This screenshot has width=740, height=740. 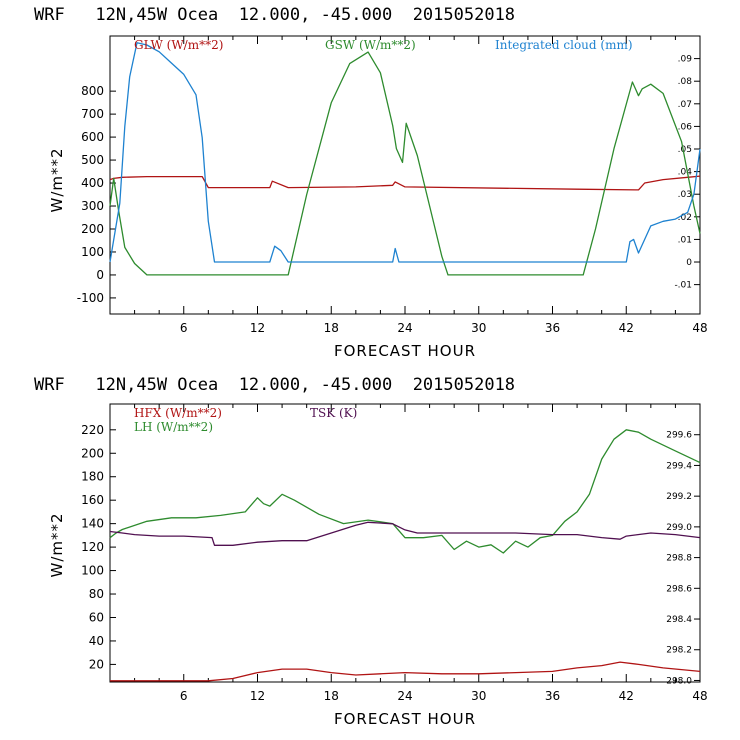 I want to click on panel-1-y2-tick-label: .06, so click(x=685, y=127).